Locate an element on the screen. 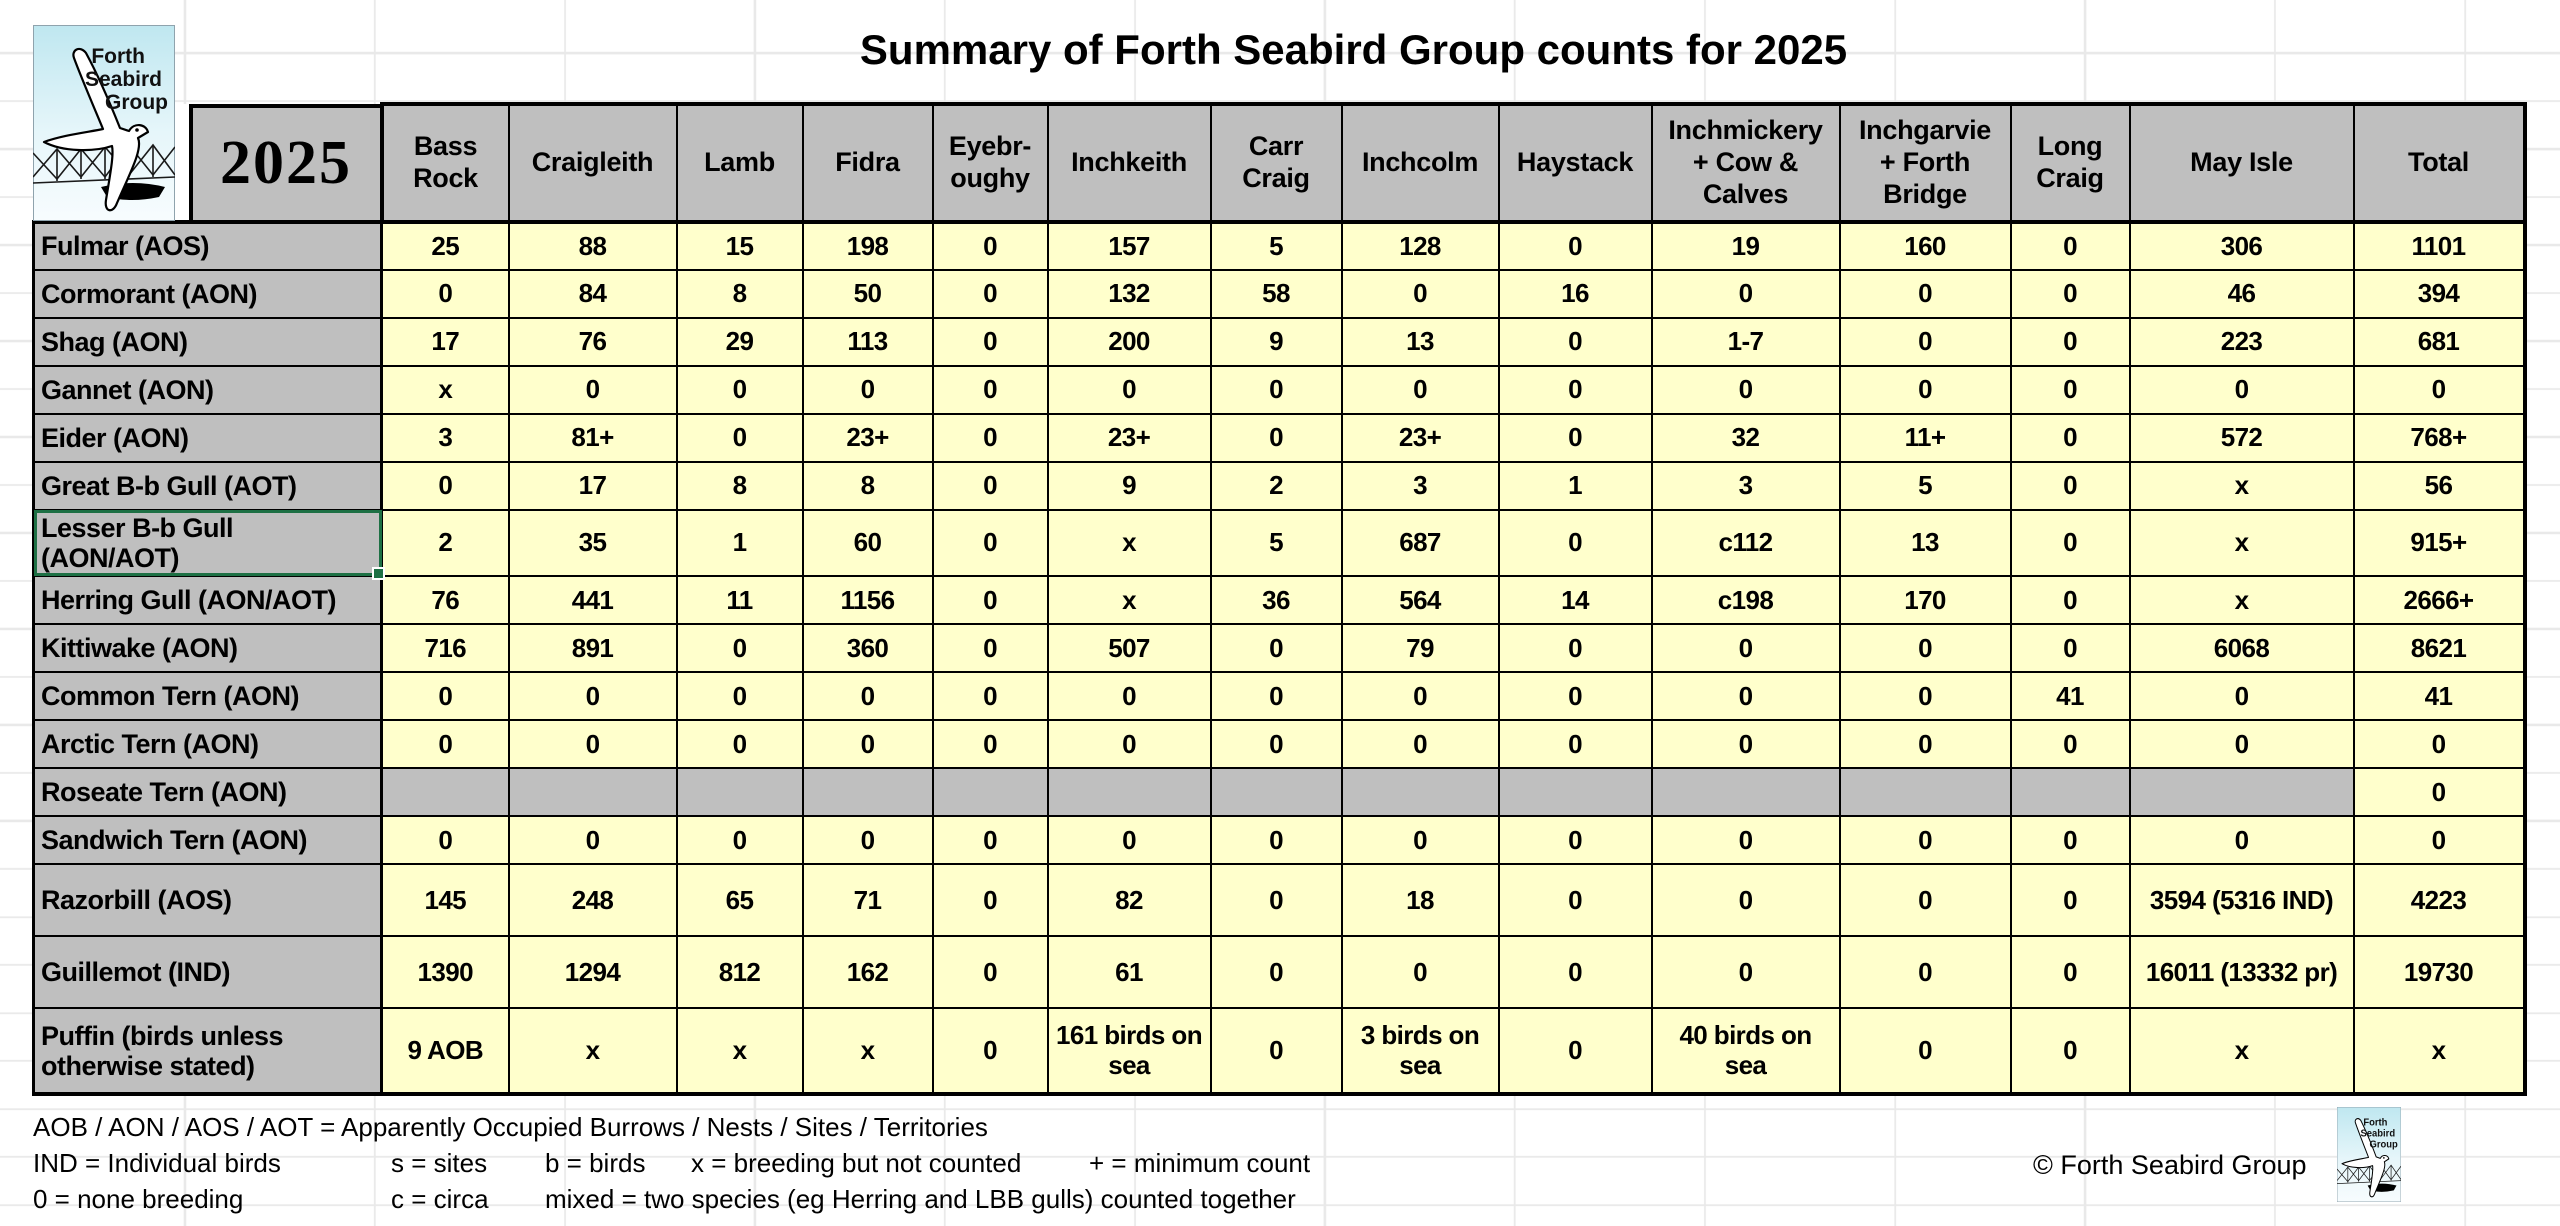 This screenshot has height=1226, width=2560. count-cell: 891 is located at coordinates (592, 648).